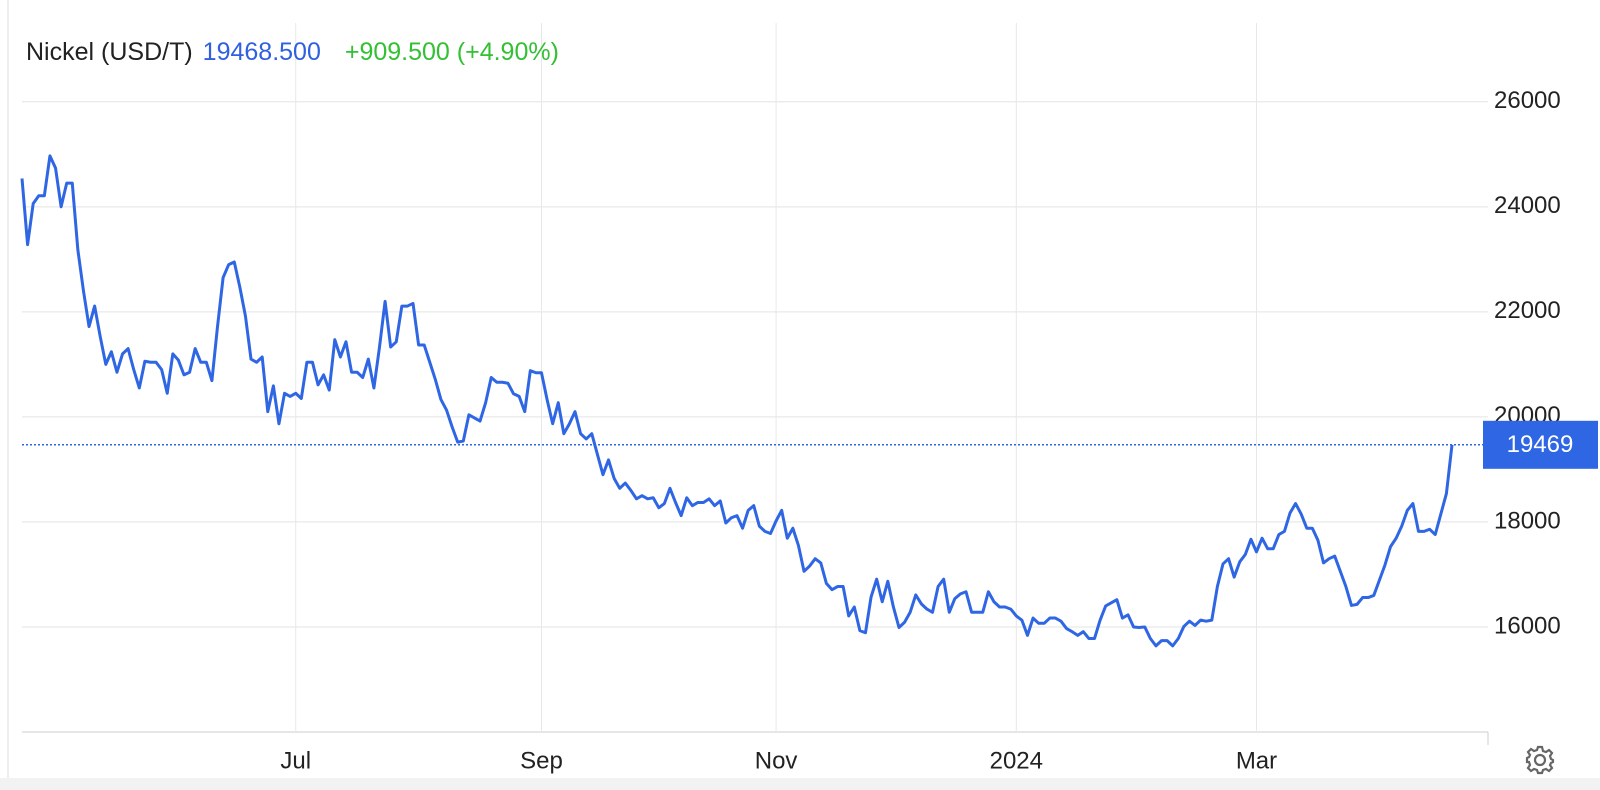  I want to click on x-tick-label: Jul, so click(295, 760).